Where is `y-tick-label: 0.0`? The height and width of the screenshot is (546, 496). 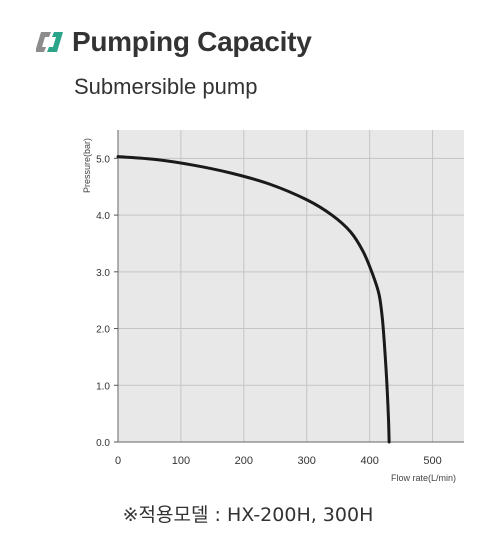
y-tick-label: 0.0 is located at coordinates (103, 443).